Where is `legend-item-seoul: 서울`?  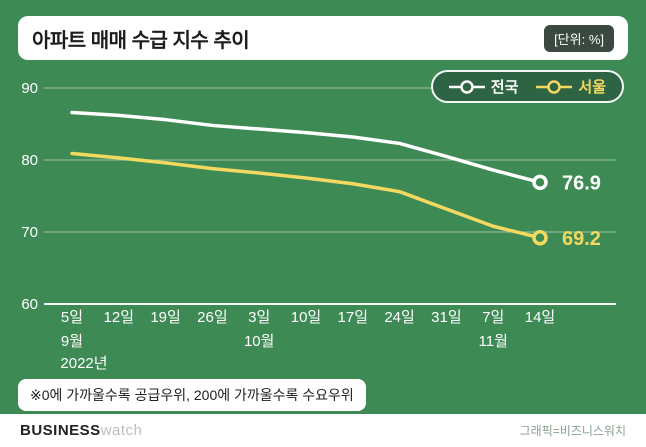 legend-item-seoul: 서울 is located at coordinates (571, 86).